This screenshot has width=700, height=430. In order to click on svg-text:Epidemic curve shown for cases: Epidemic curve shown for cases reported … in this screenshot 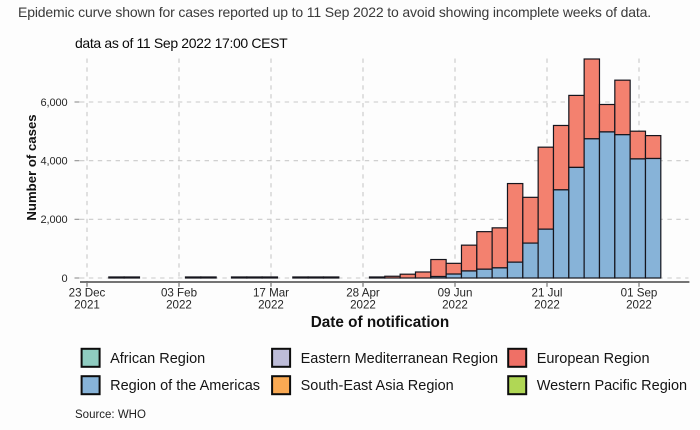, I will do `click(334, 12)`.